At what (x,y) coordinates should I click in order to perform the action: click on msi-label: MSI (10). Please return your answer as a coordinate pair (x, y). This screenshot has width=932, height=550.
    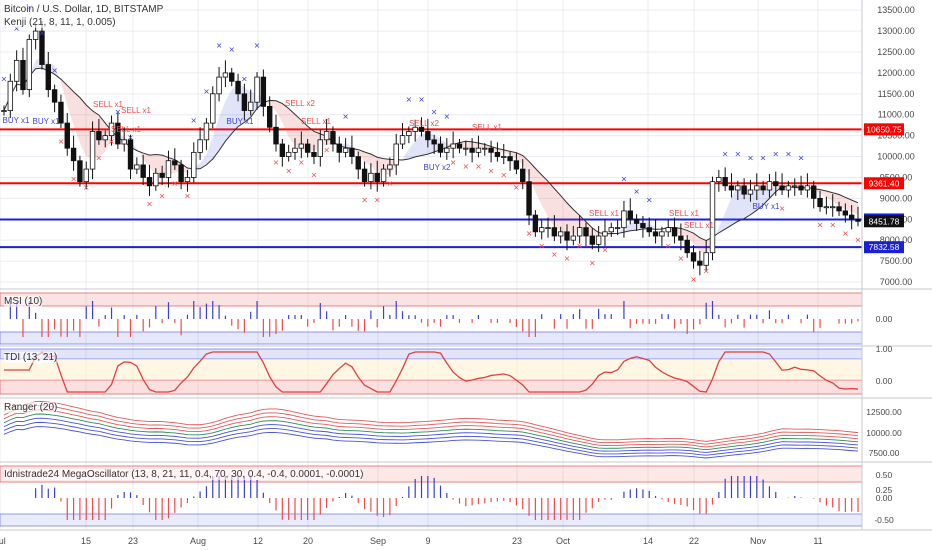
    Looking at the image, I should click on (23, 301).